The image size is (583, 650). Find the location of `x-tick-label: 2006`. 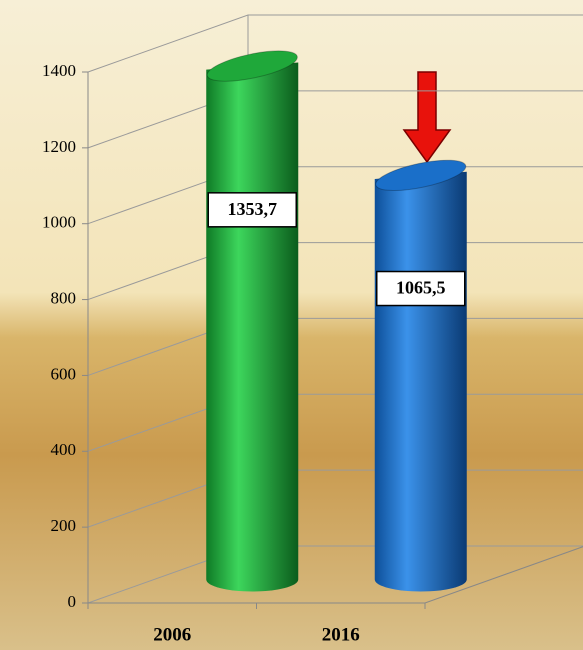

x-tick-label: 2006 is located at coordinates (172, 634).